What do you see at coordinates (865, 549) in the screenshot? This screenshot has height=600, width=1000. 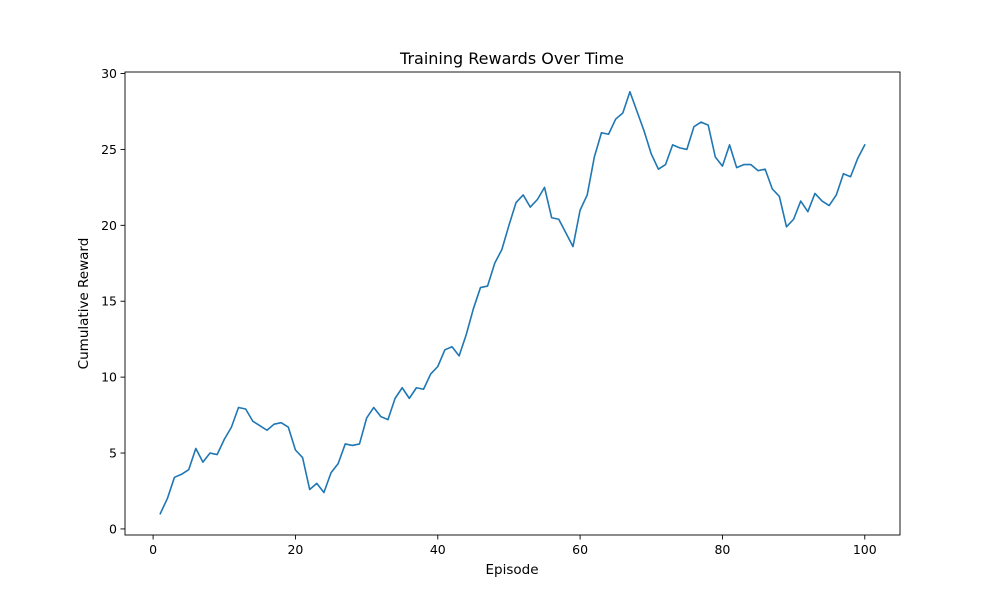 I see `x-tick-label: 100` at bounding box center [865, 549].